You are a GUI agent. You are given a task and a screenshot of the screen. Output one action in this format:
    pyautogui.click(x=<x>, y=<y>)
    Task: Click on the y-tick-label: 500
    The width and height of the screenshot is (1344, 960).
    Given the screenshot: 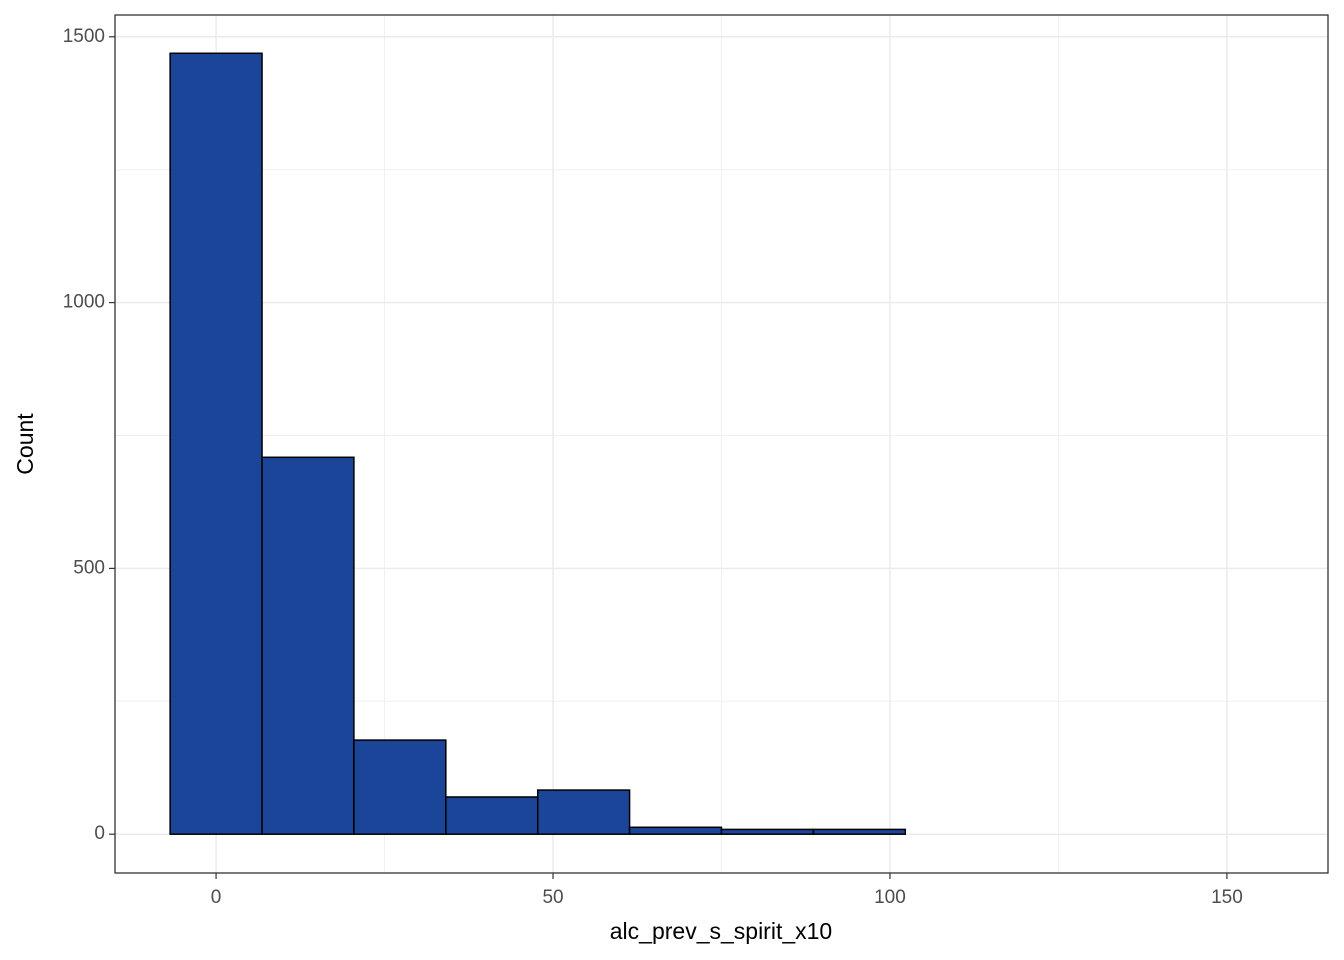 What is the action you would take?
    pyautogui.click(x=89, y=567)
    